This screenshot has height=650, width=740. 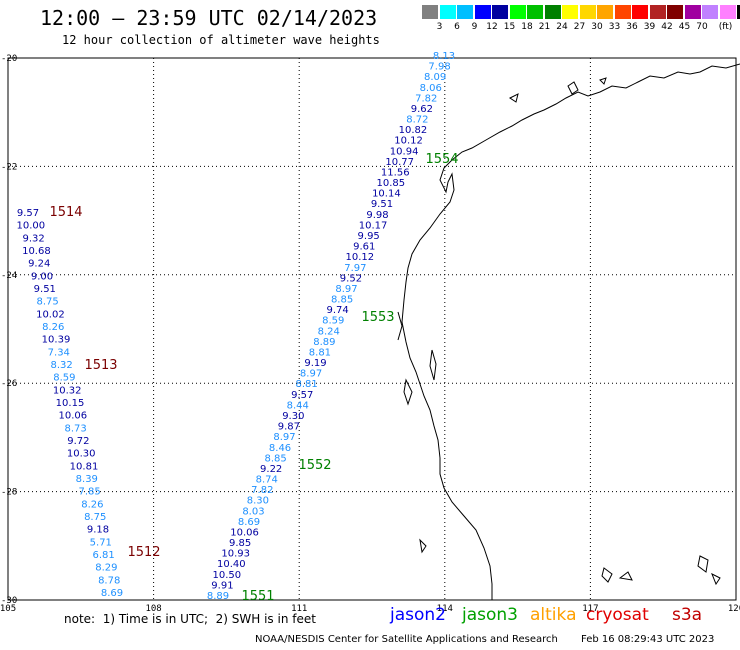 I want to click on wave-height-value: 9.18, so click(x=98, y=530).